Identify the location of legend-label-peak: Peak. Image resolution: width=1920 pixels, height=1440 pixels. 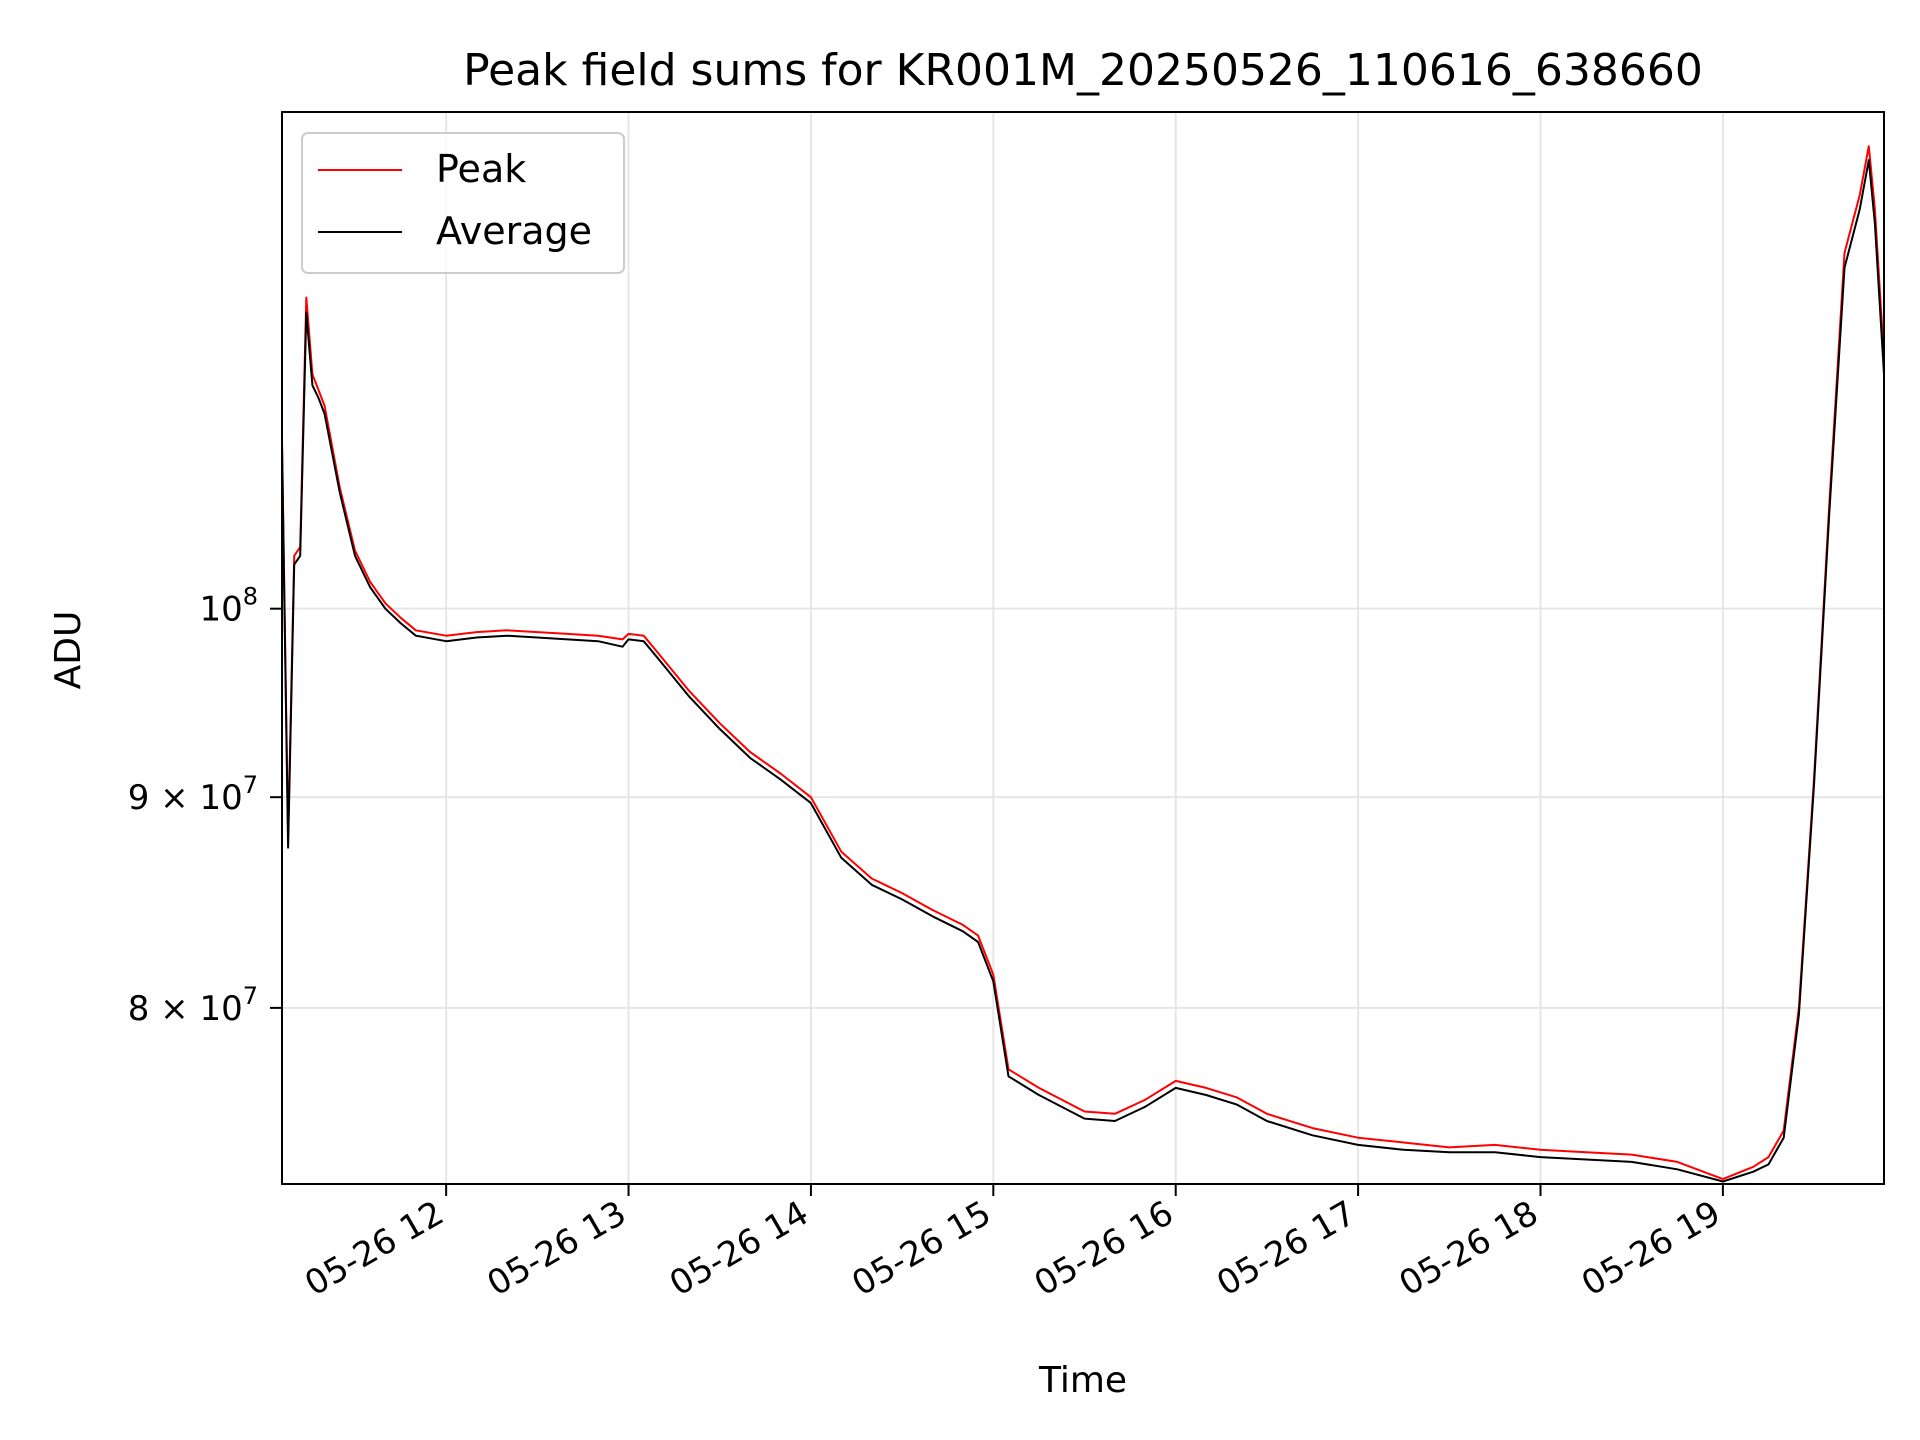
(481, 169).